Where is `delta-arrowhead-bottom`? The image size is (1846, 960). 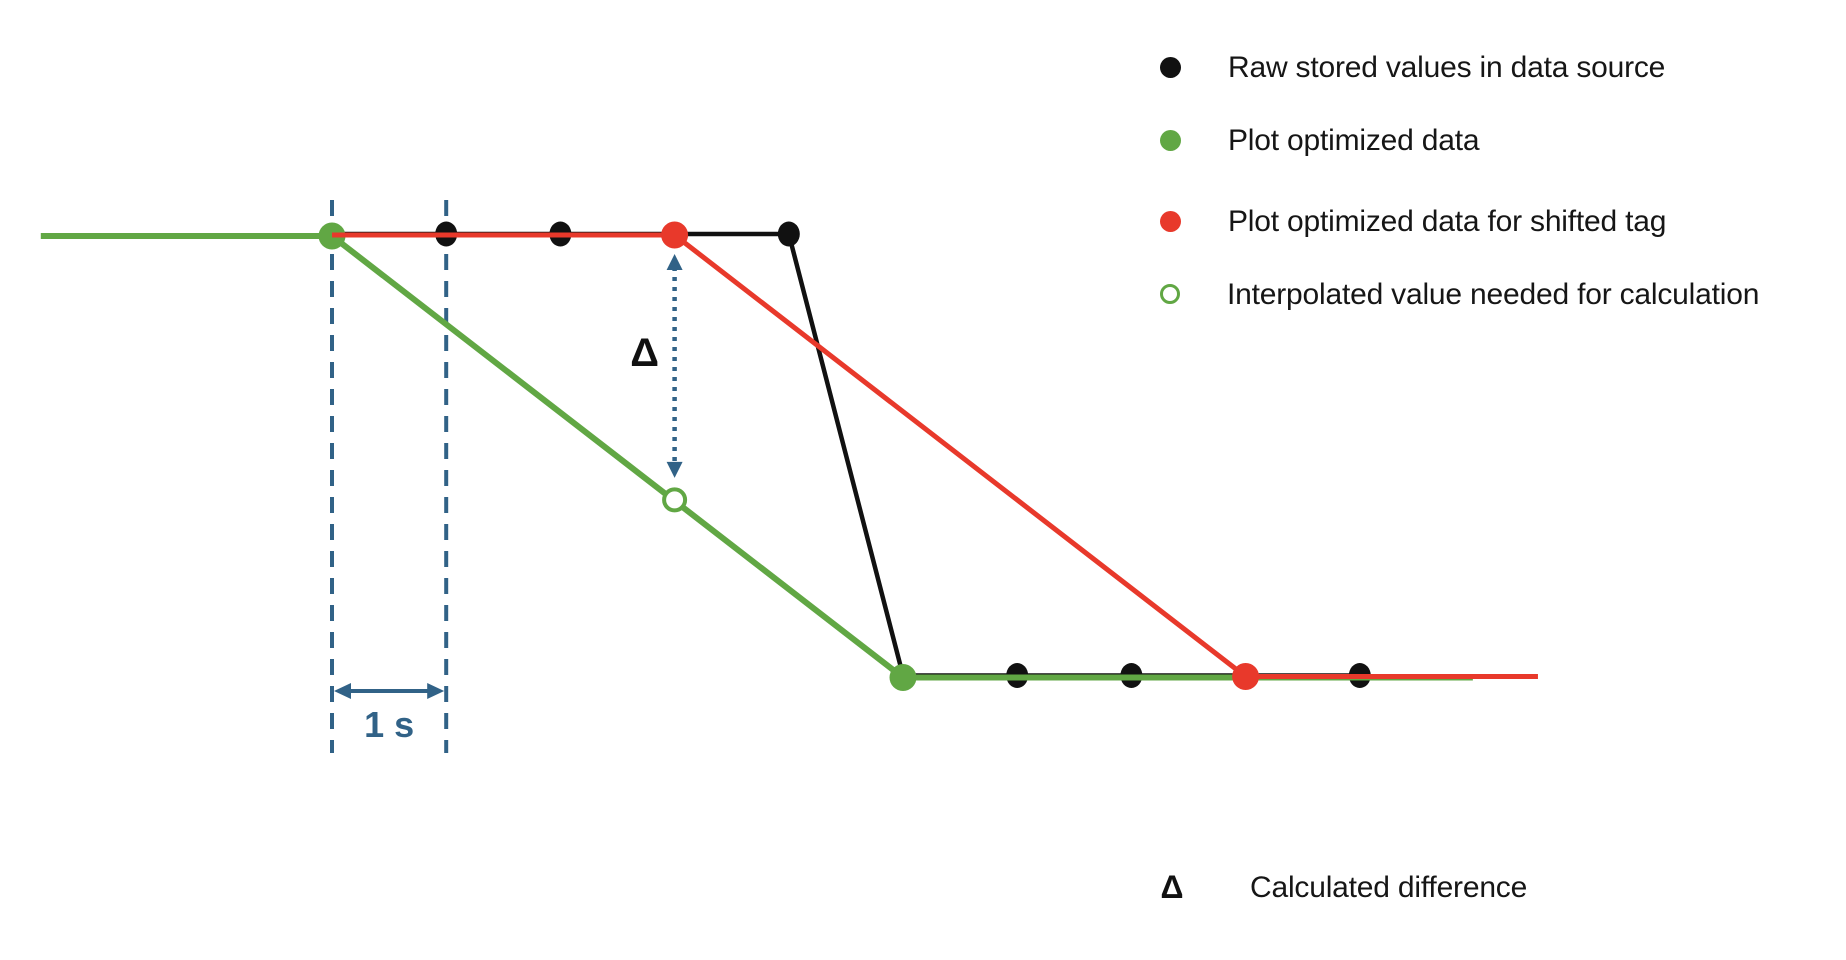
delta-arrowhead-bottom is located at coordinates (674, 469).